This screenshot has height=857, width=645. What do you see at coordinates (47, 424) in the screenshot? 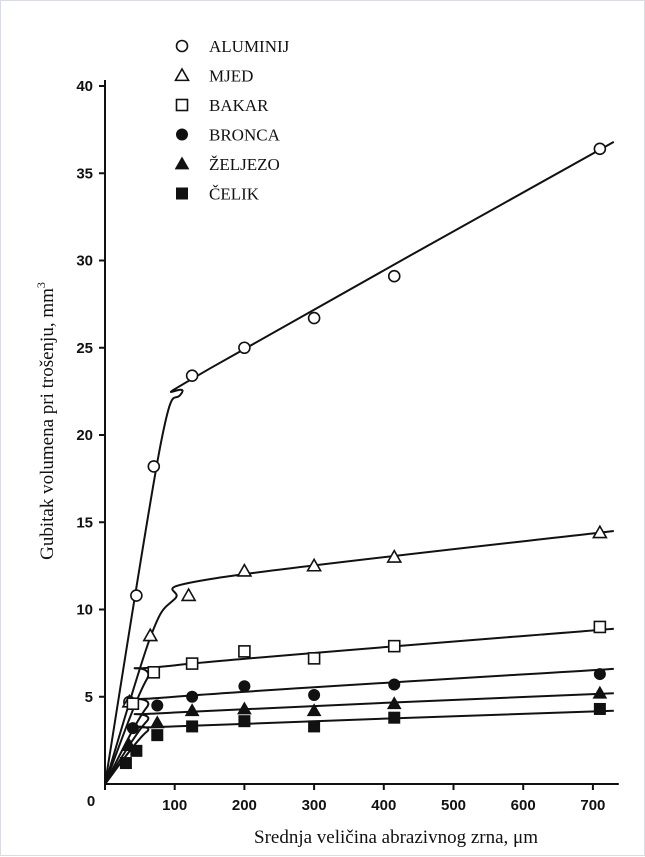
I see `y-axis-title-text: Gubitak volumena pri trošenju, mm` at bounding box center [47, 424].